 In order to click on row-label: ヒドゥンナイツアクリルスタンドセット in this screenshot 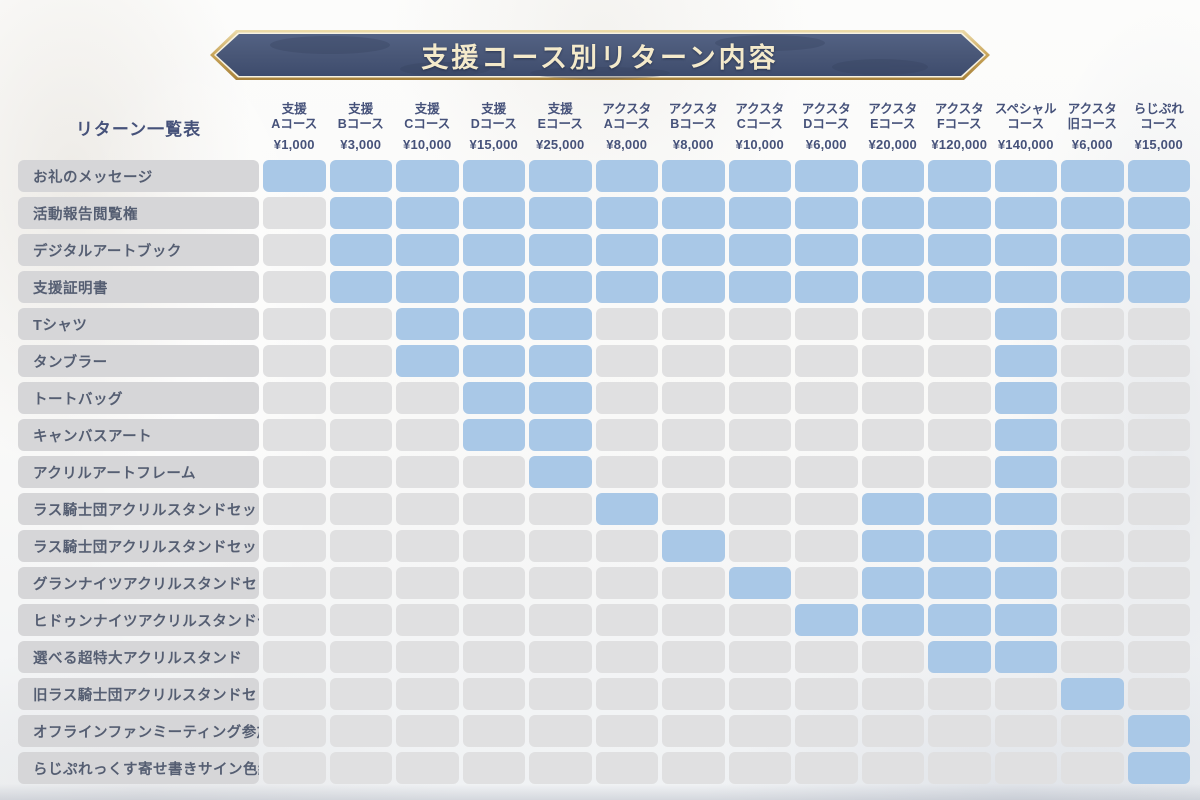, I will do `click(138, 620)`.